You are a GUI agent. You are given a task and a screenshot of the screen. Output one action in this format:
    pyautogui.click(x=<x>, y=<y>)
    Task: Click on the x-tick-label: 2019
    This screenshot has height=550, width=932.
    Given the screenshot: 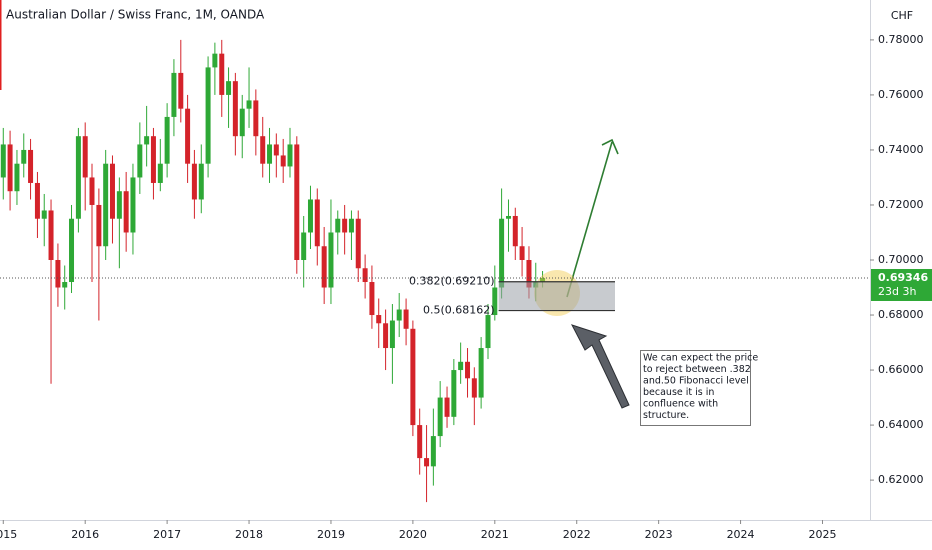 What is the action you would take?
    pyautogui.click(x=331, y=534)
    